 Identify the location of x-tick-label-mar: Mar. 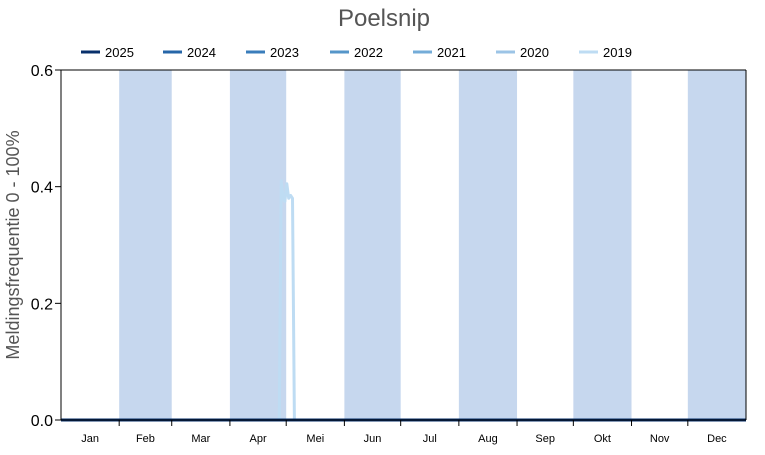
(200, 439).